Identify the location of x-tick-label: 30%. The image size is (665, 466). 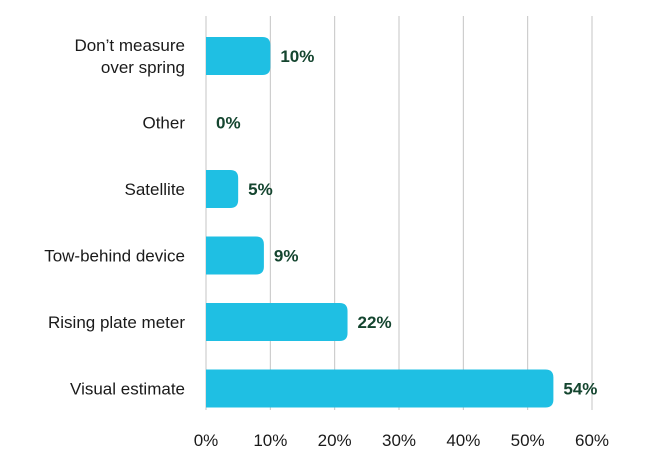
(399, 440).